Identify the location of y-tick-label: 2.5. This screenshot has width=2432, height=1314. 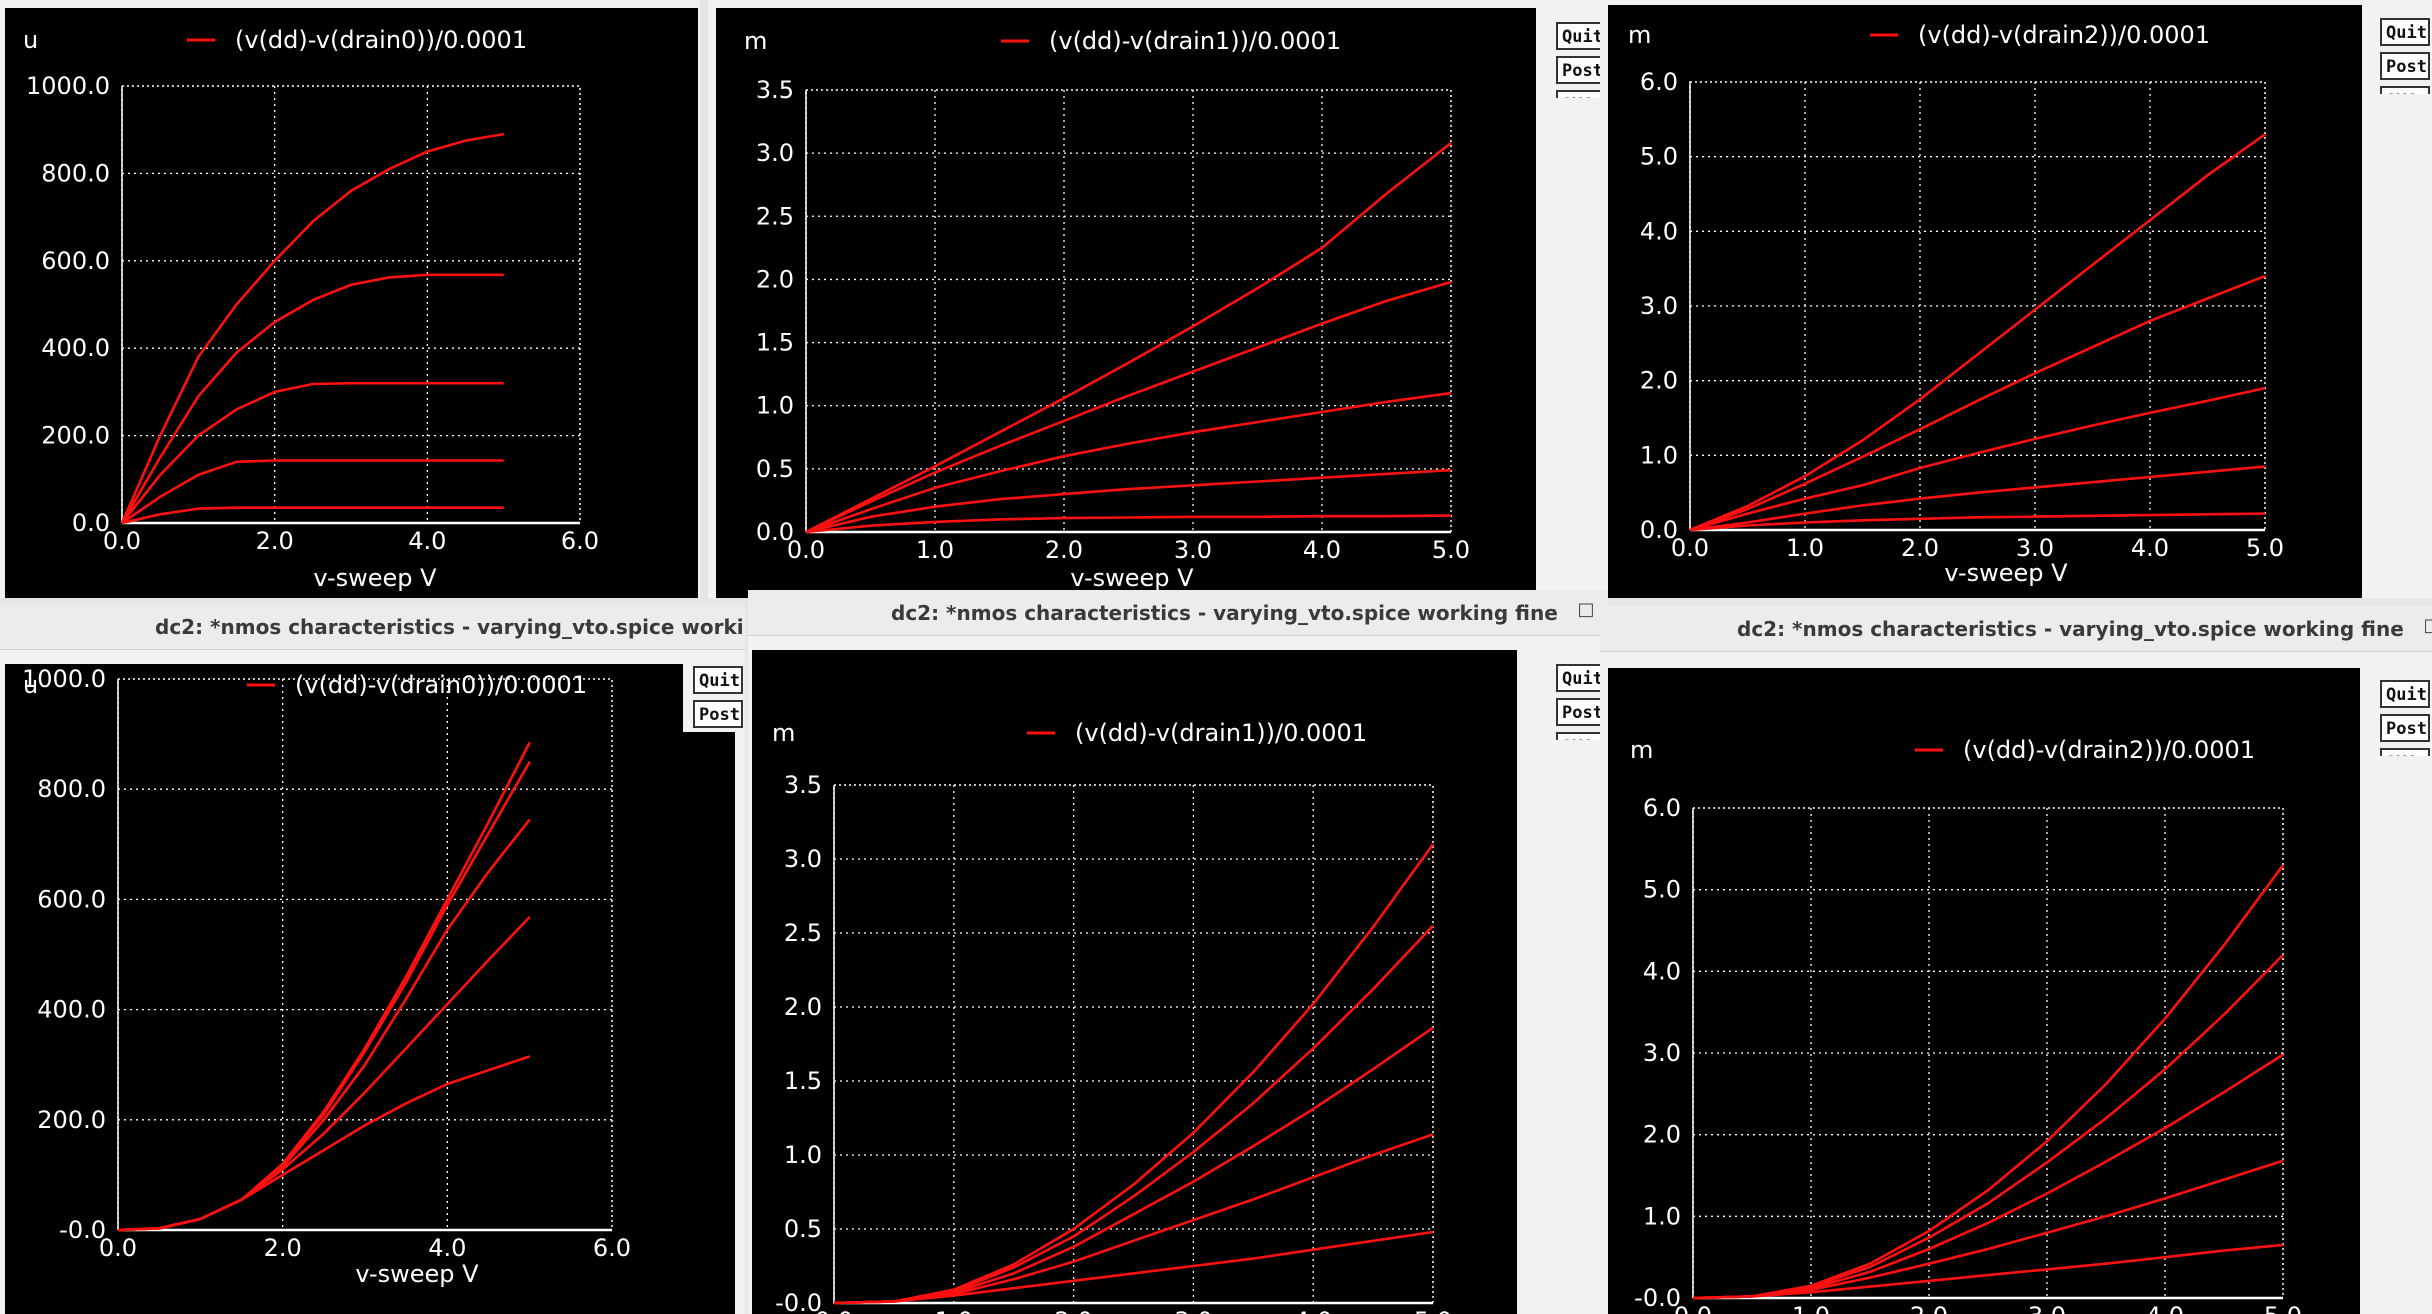
(803, 933).